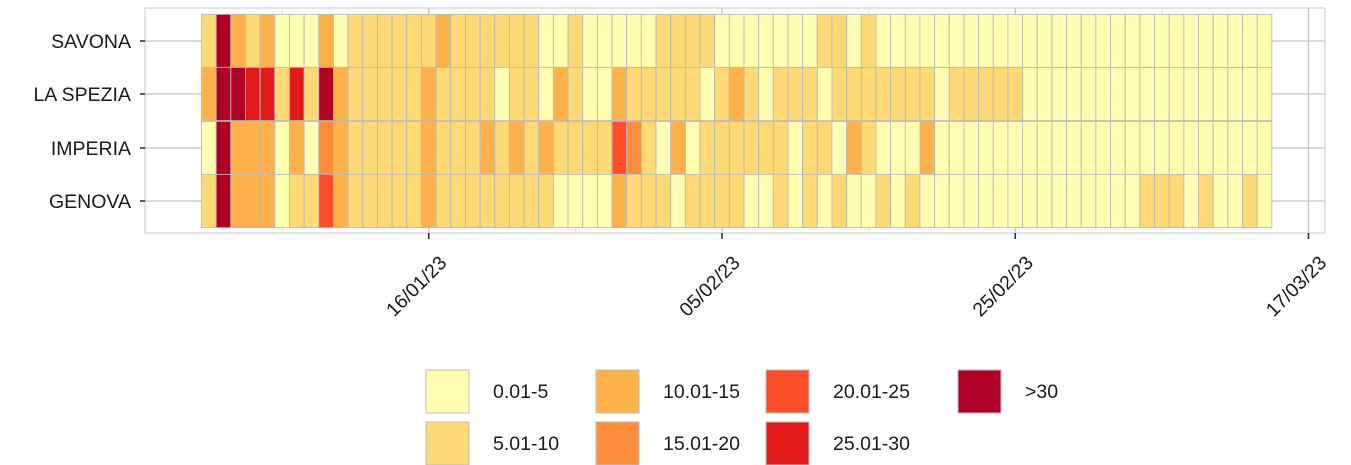  What do you see at coordinates (871, 392) in the screenshot?
I see `legend-label: 20.01-25` at bounding box center [871, 392].